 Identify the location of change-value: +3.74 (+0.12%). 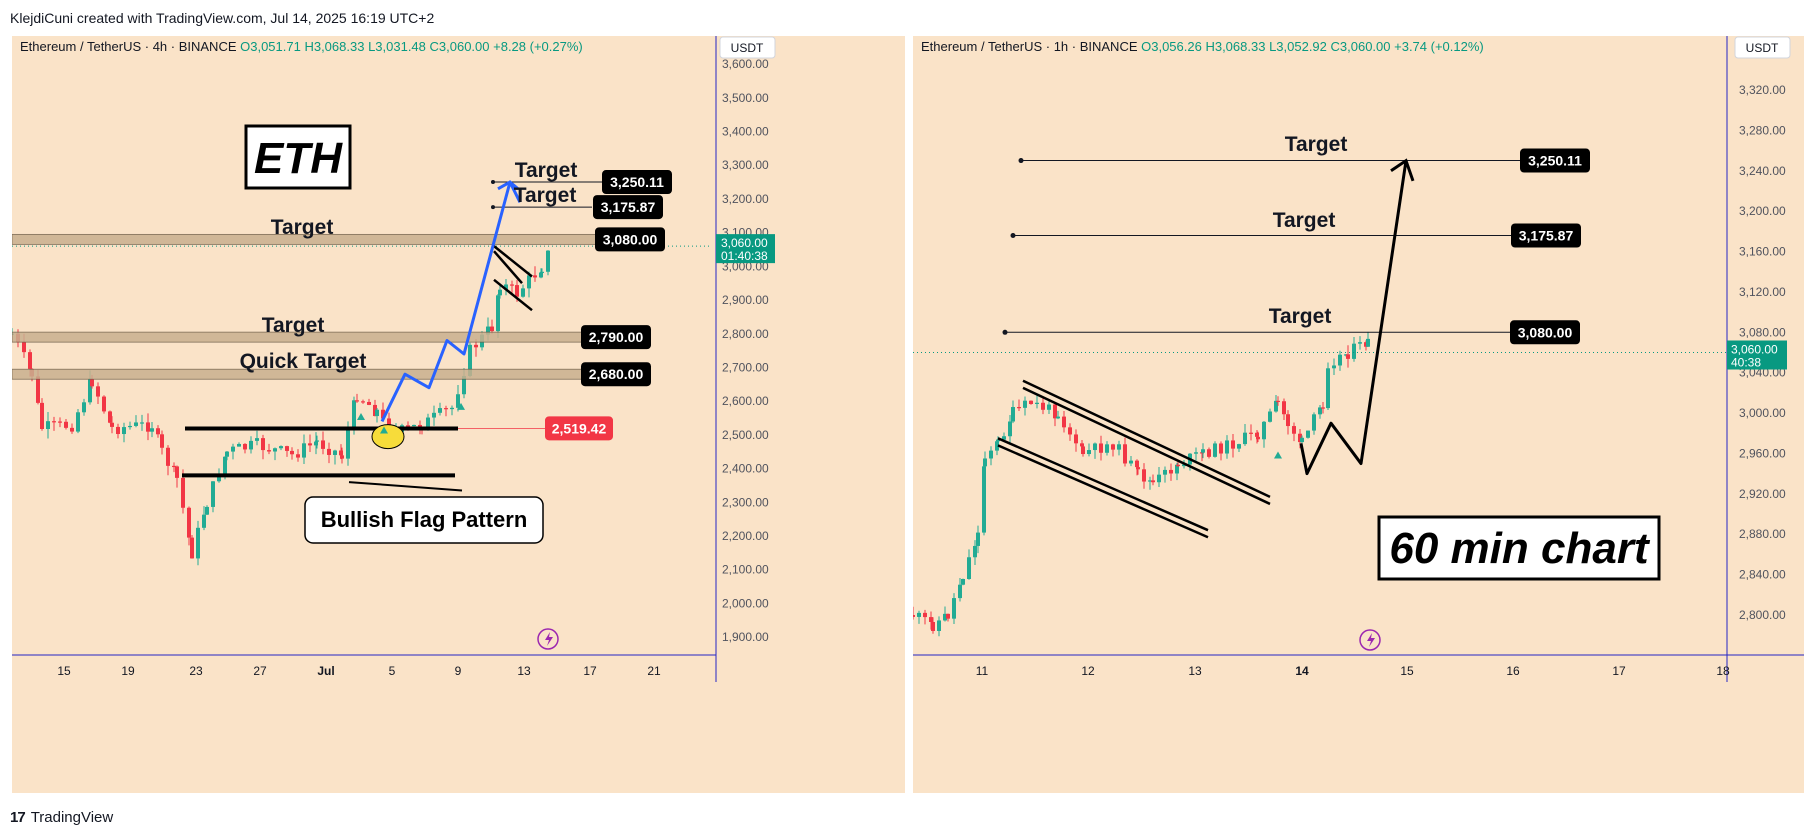
(1439, 46).